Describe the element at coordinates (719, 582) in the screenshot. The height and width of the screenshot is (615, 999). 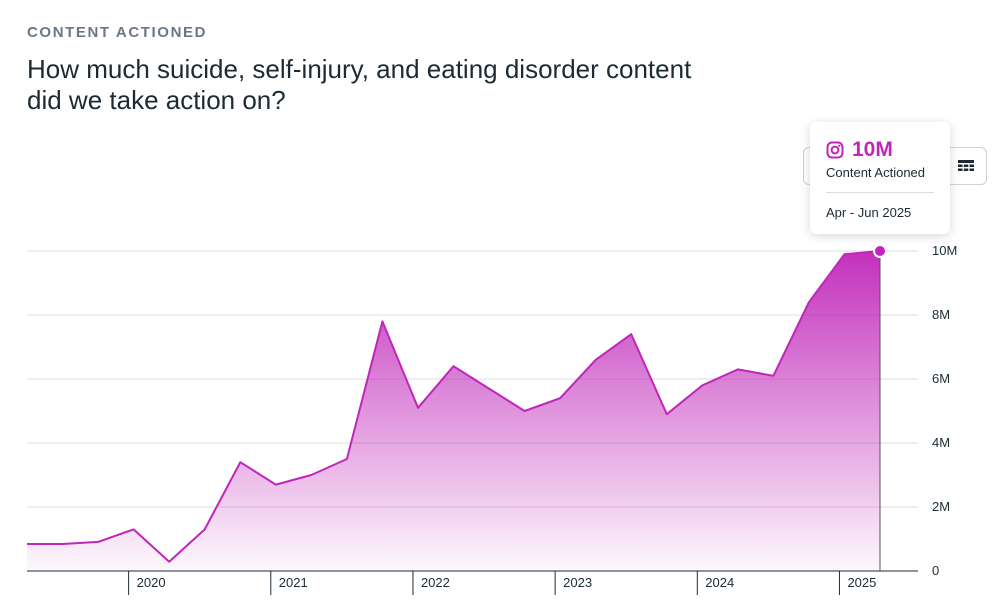
I see `x-tick-label: 2024` at that location.